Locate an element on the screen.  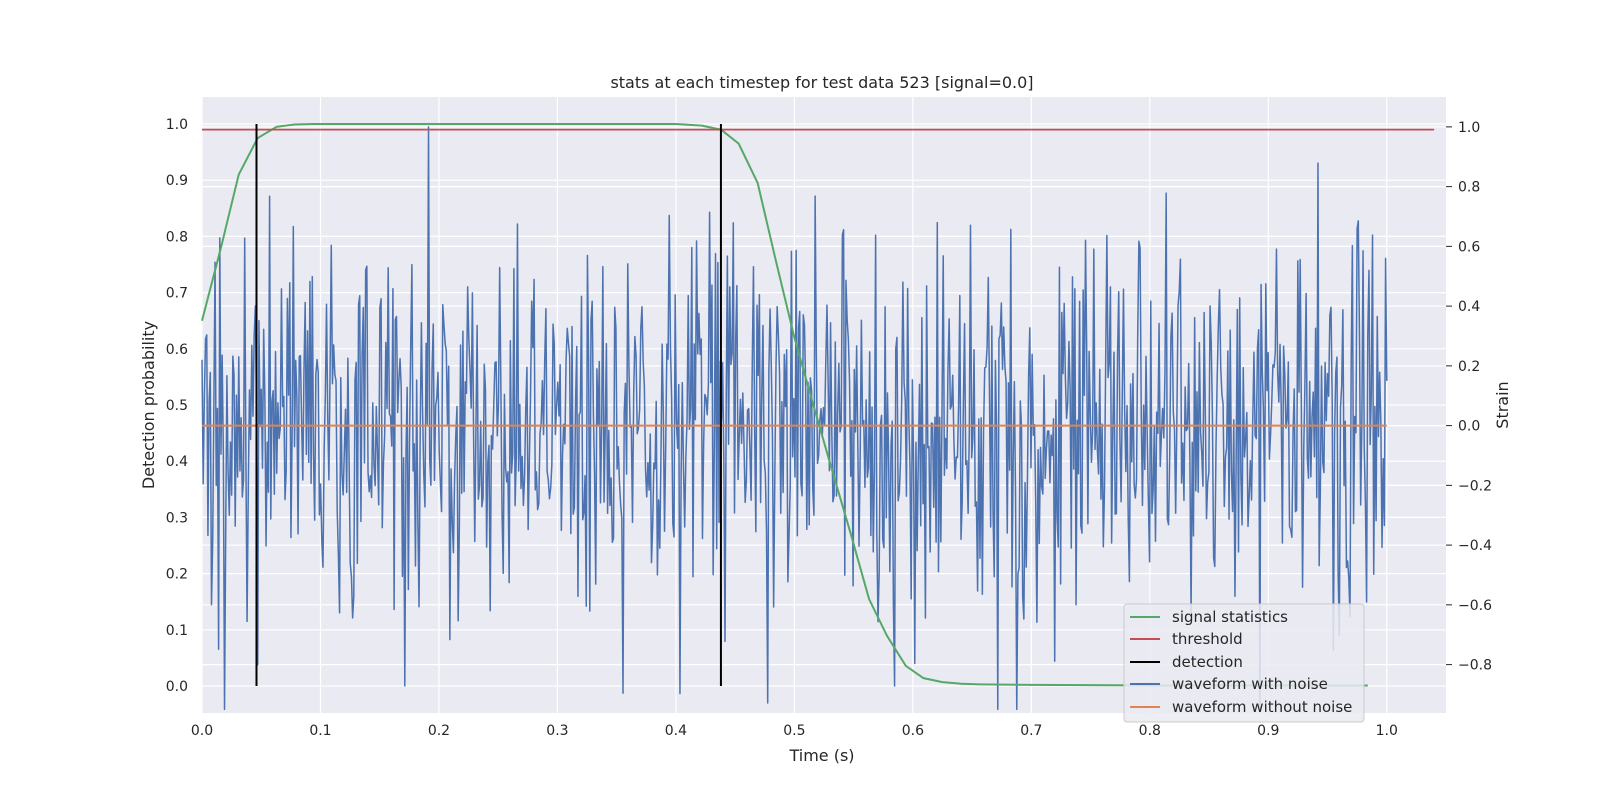
legend-item-signal-statistics: signal statistics is located at coordinates (1209, 617).